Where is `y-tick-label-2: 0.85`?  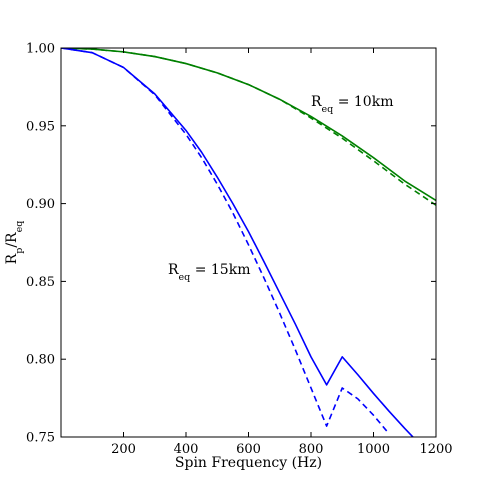 y-tick-label-2: 0.85 is located at coordinates (40, 282).